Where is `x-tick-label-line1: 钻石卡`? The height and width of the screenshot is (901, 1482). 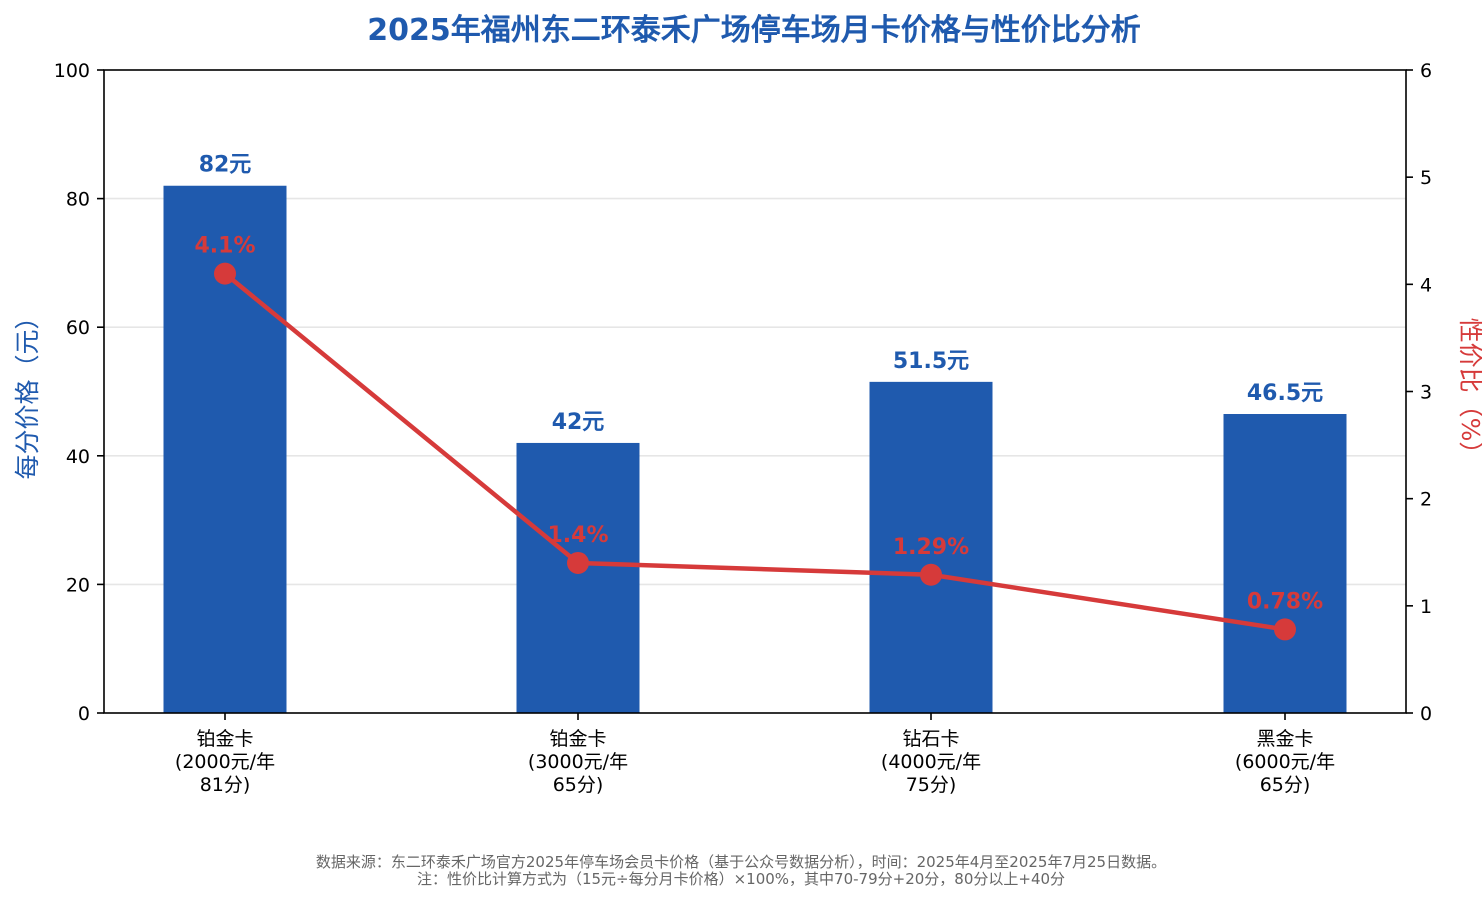 x-tick-label-line1: 钻石卡 is located at coordinates (930, 739).